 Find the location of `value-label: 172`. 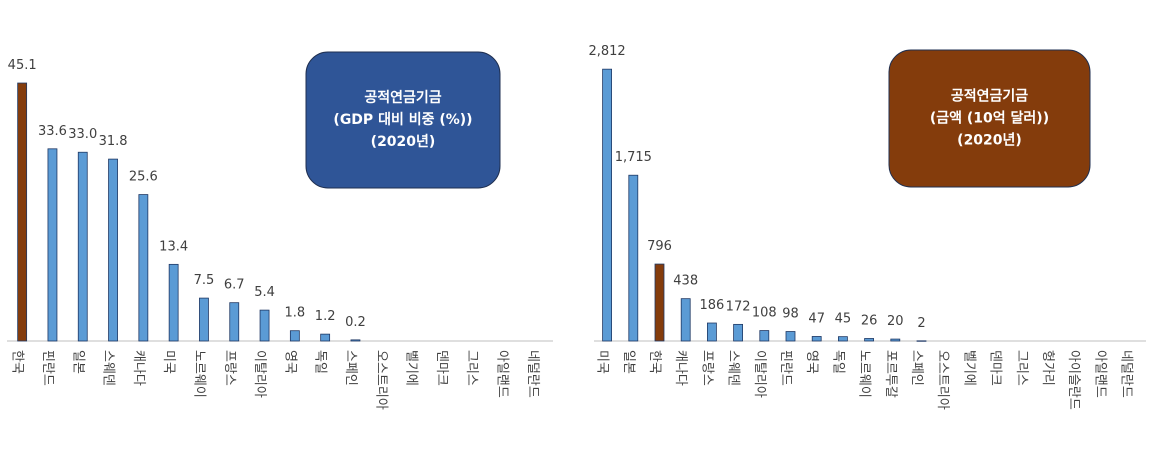

value-label: 172 is located at coordinates (738, 306).